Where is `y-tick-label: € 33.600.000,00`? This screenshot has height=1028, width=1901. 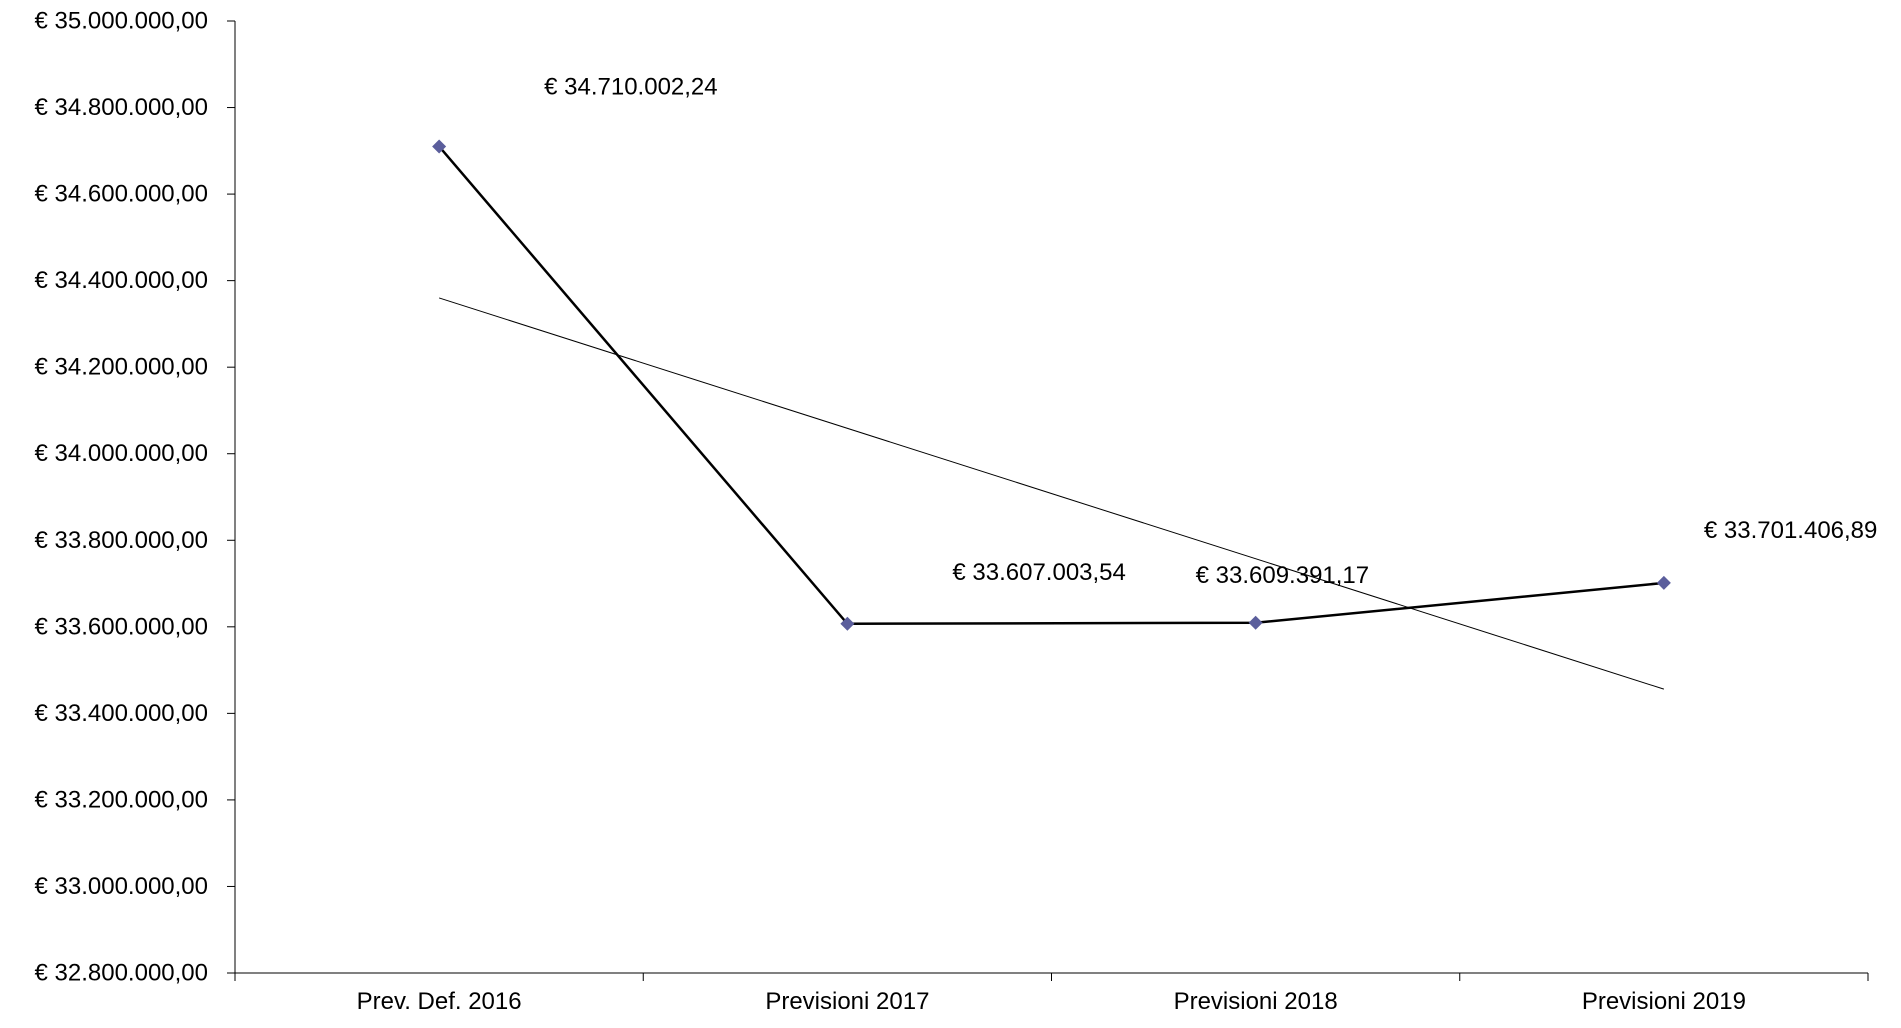
y-tick-label: € 33.600.000,00 is located at coordinates (122, 626).